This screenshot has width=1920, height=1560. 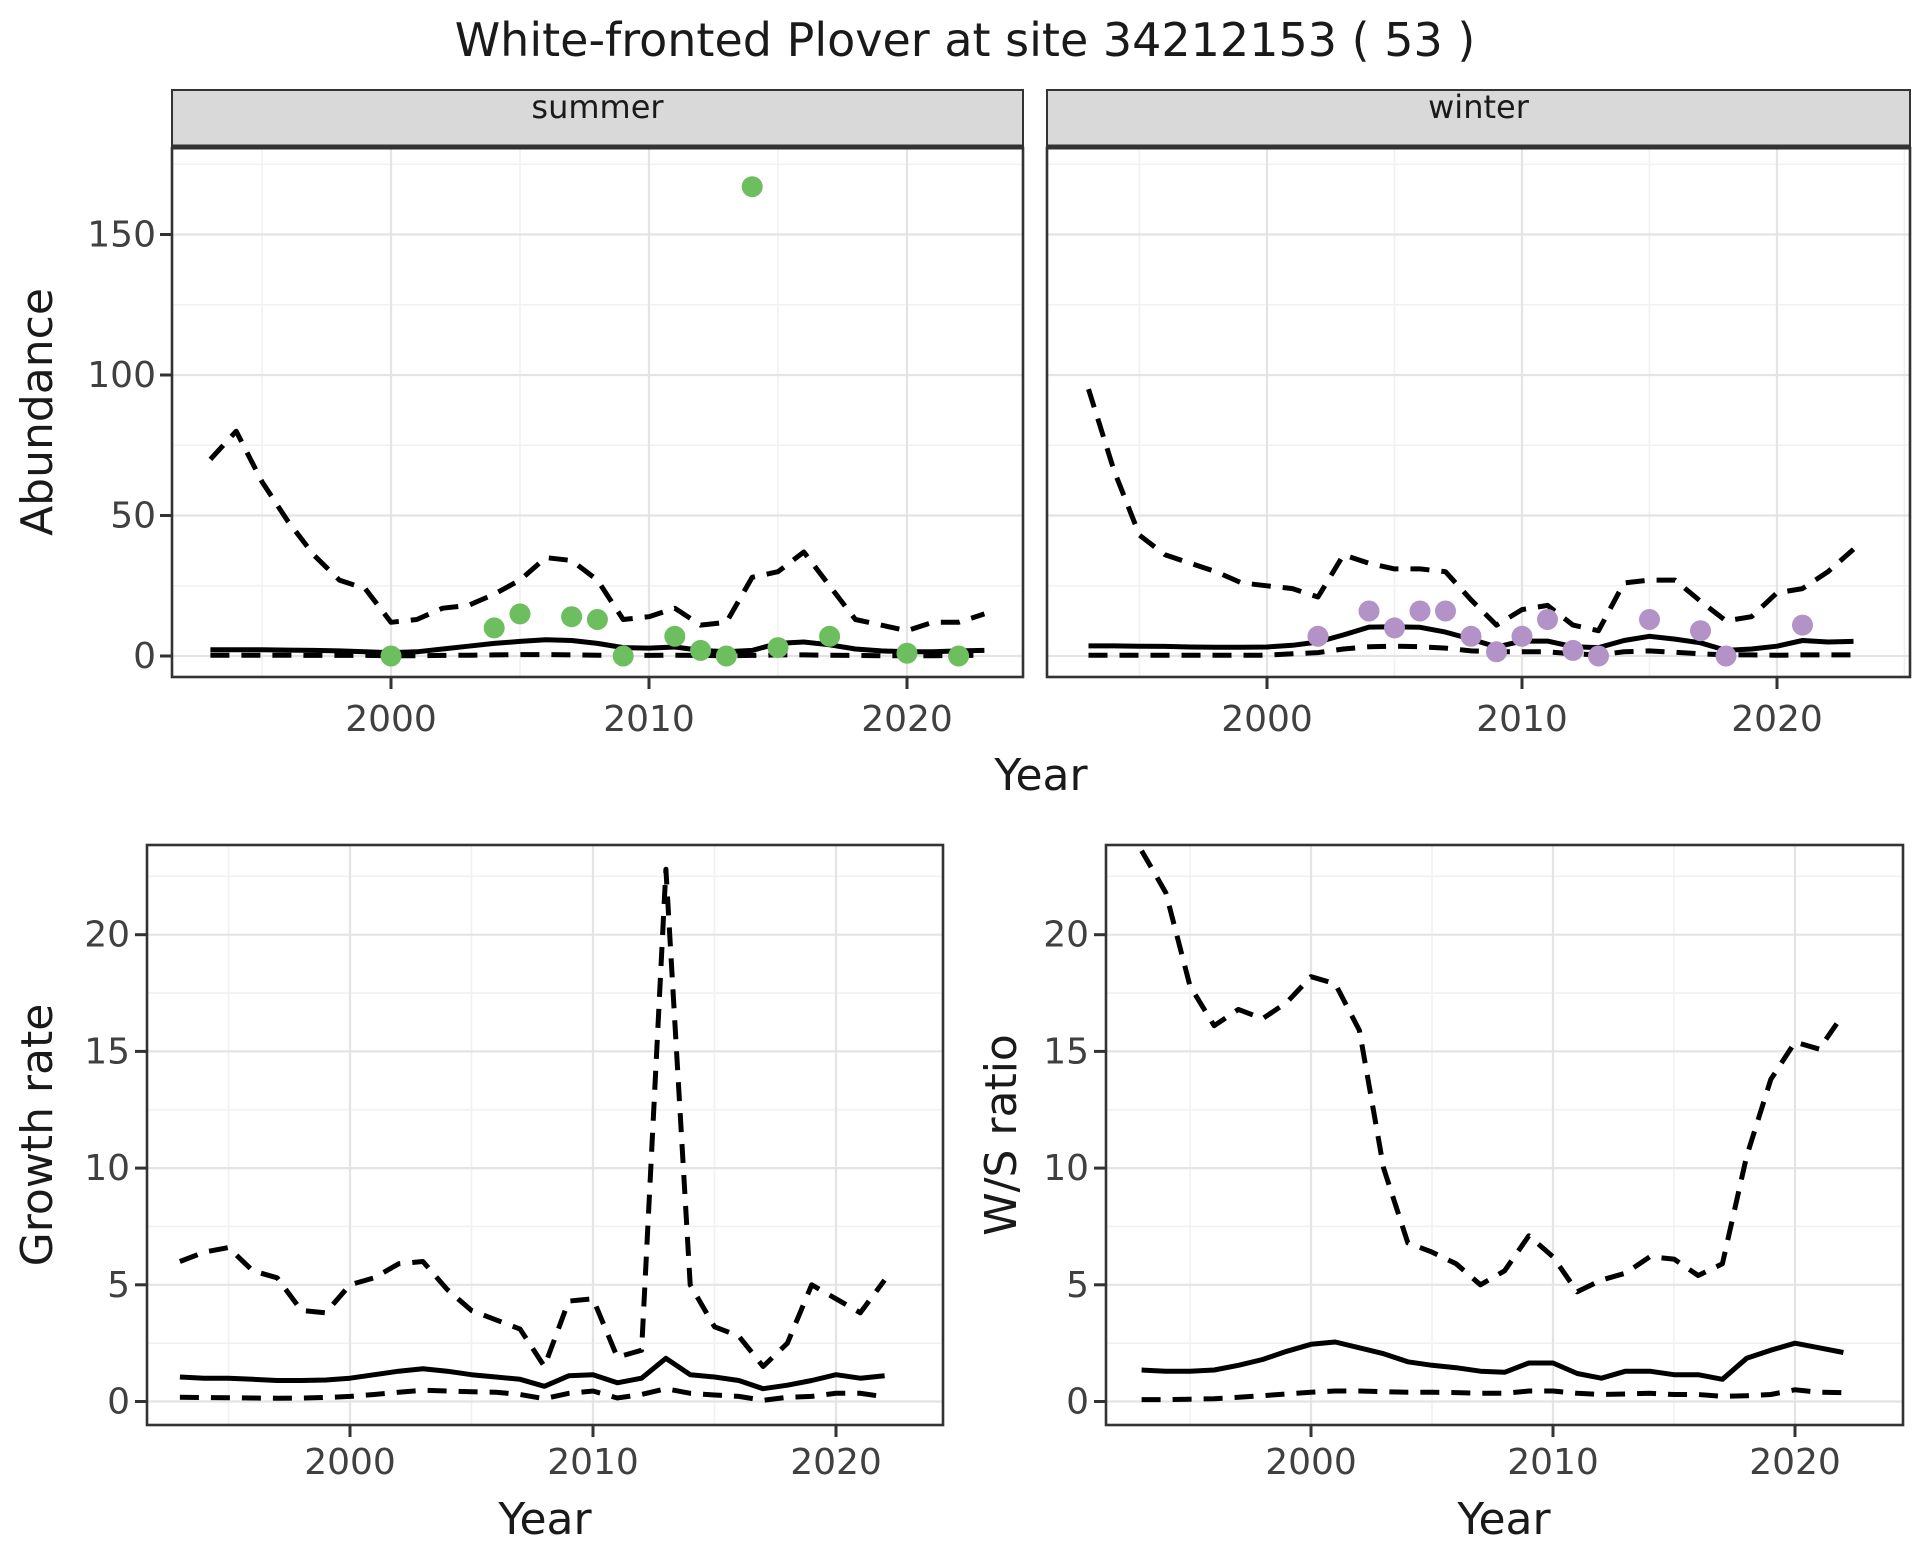 I want to click on x-tick-label-summer: 2010, so click(x=649, y=719).